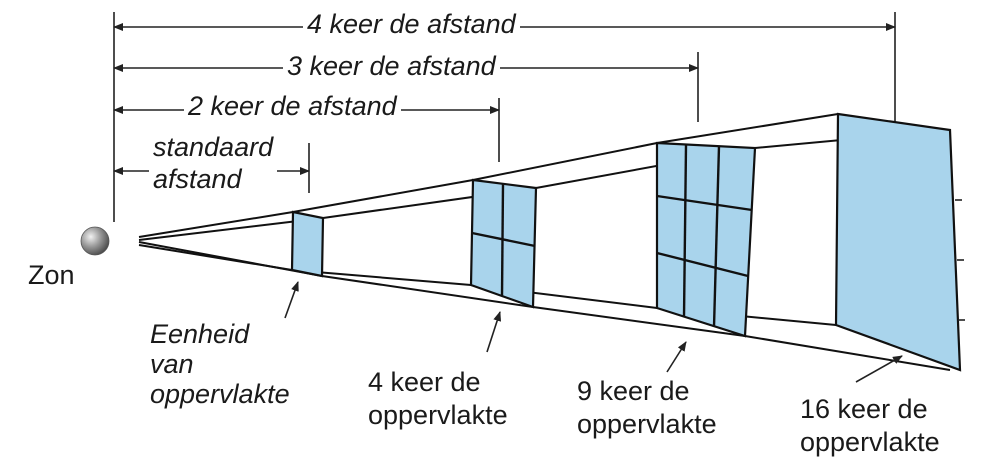 The width and height of the screenshot is (988, 470). I want to click on area-16-line-1: 16 keer de, so click(864, 409).